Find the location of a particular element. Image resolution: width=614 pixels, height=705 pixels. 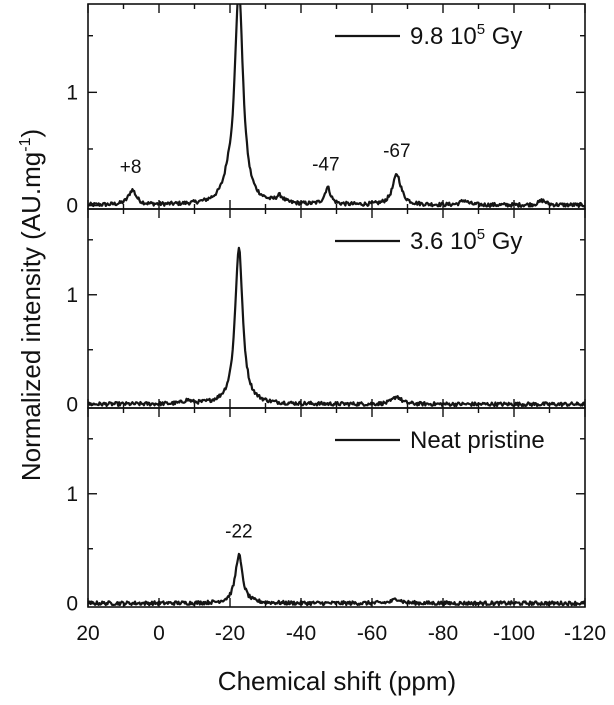

y-axis-title-end: ) is located at coordinates (31, 133).